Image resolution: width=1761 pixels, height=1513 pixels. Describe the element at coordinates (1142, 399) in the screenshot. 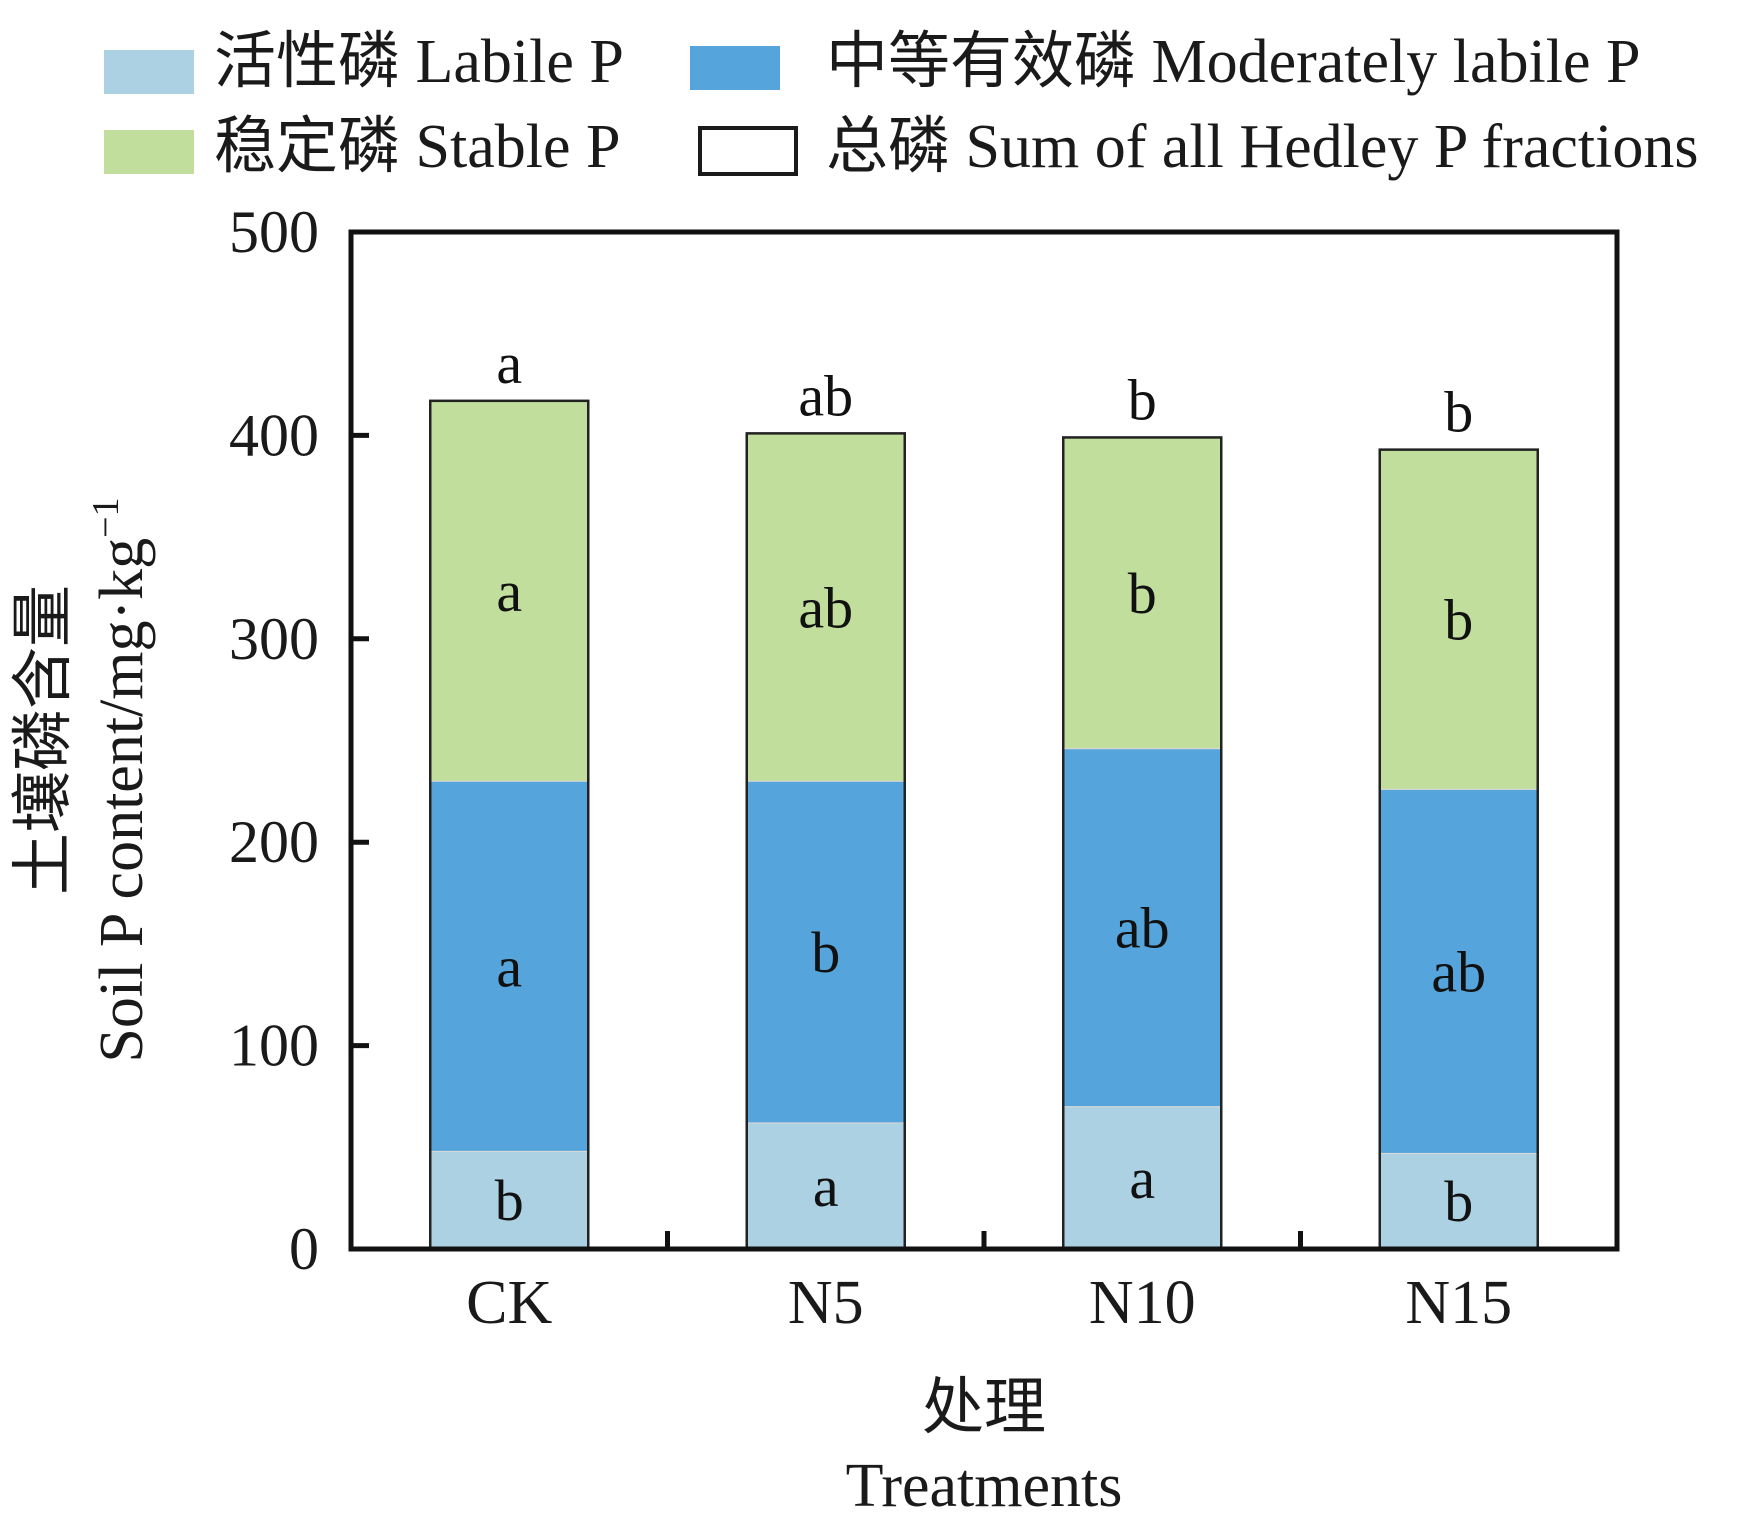

I see `total-sig-label-n10: b` at that location.